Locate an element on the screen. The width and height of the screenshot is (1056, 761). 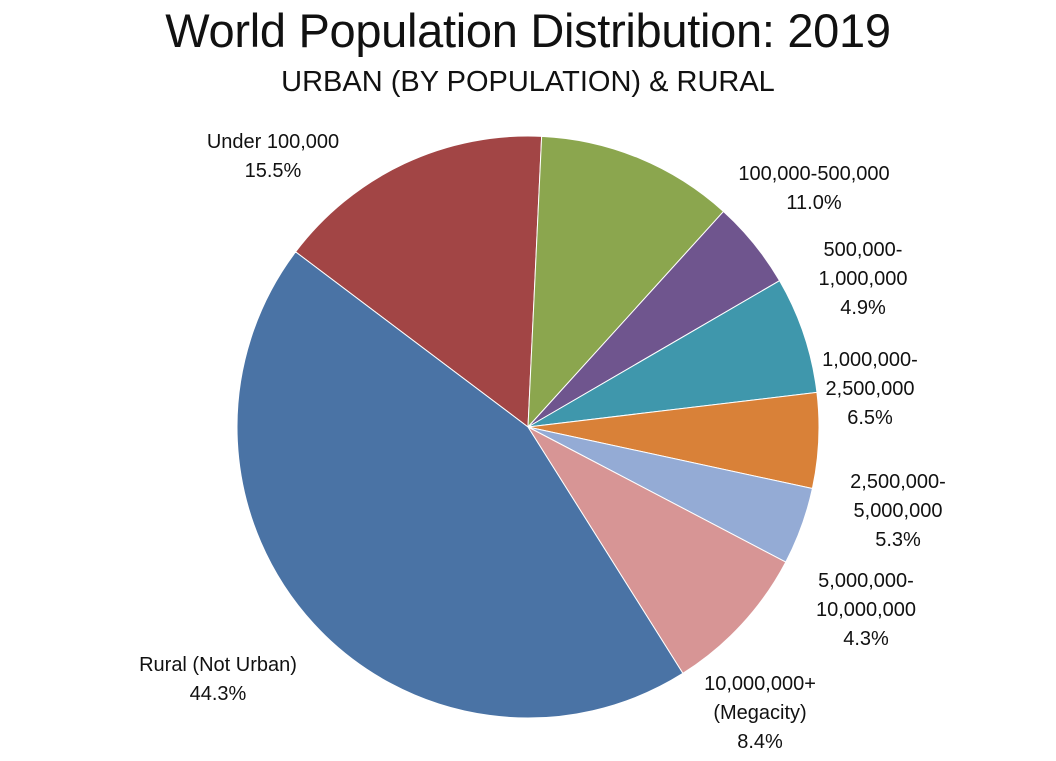
slice-label-text: 500,000- is located at coordinates (863, 250).